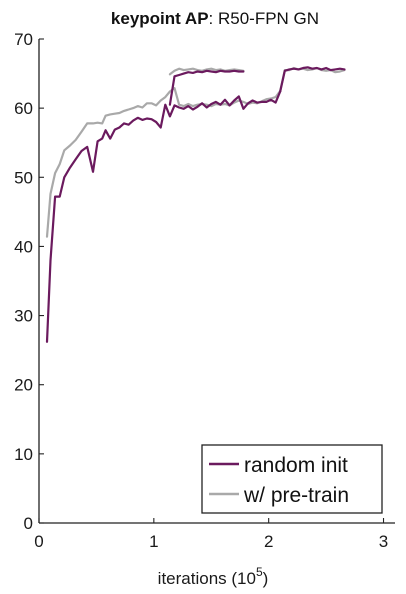 Image resolution: width=406 pixels, height=594 pixels. What do you see at coordinates (266, 578) in the screenshot?
I see `x-axis-label-suffix: )` at bounding box center [266, 578].